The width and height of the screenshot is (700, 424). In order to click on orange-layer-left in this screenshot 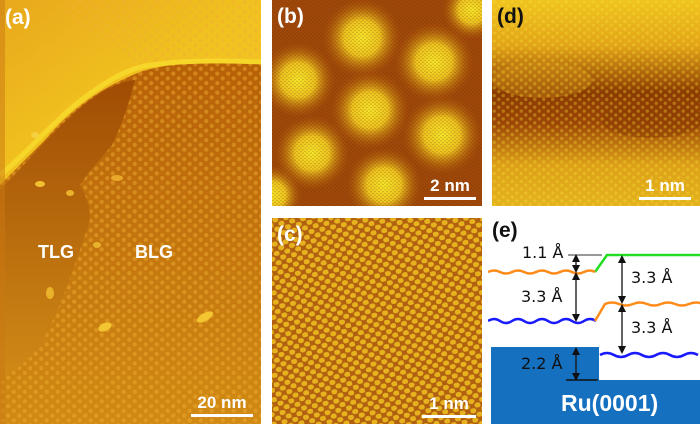, I will do `click(542, 272)`.